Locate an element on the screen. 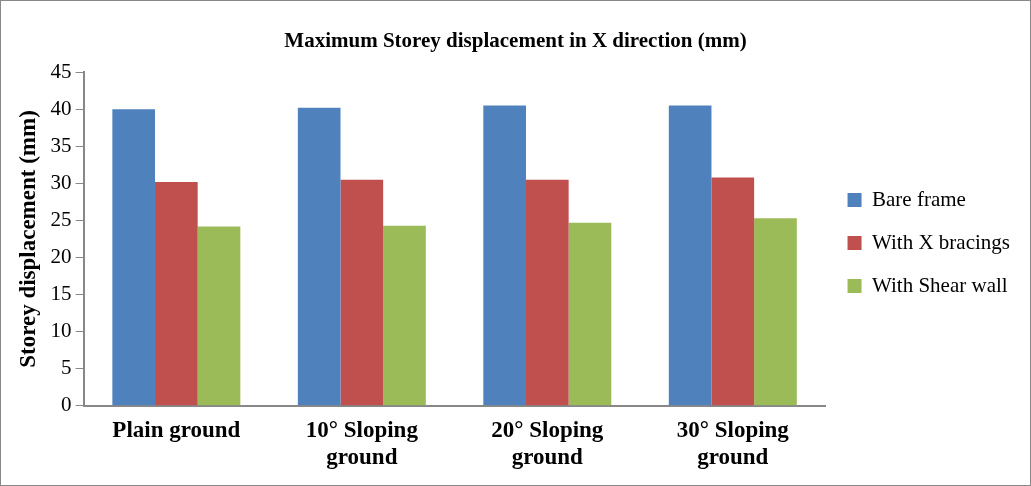 This screenshot has width=1031, height=486. y-tick-label: 25 is located at coordinates (61, 218).